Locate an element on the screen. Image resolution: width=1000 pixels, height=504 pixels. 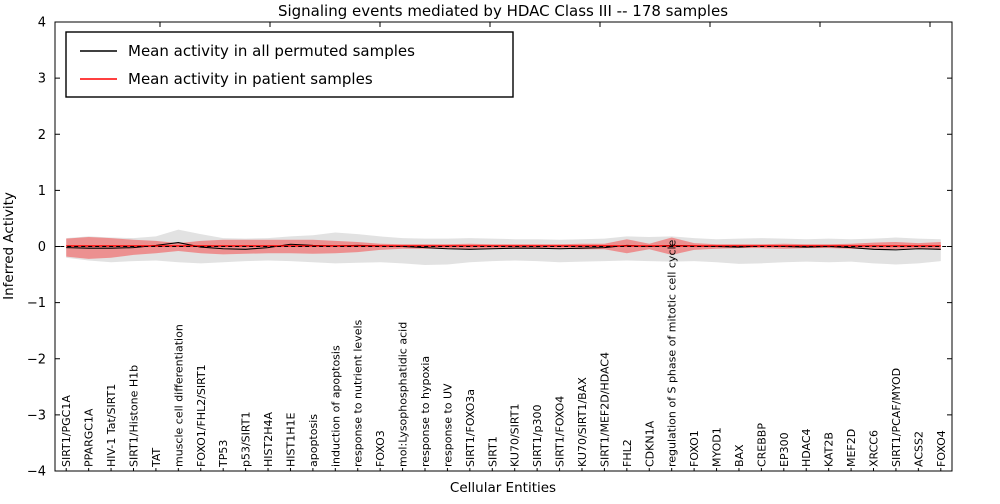
x-category-label: mol:Lysophosphatidic acid is located at coordinates (403, 394).